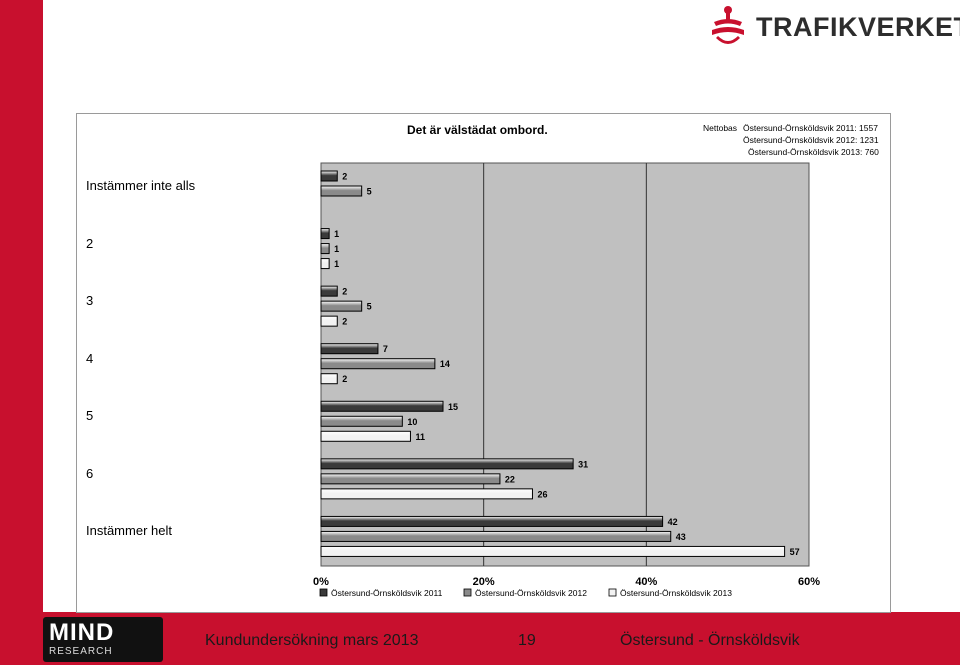 The width and height of the screenshot is (960, 665). What do you see at coordinates (858, 27) in the screenshot?
I see `brand-wordmark: TRAFIKVERKET` at bounding box center [858, 27].